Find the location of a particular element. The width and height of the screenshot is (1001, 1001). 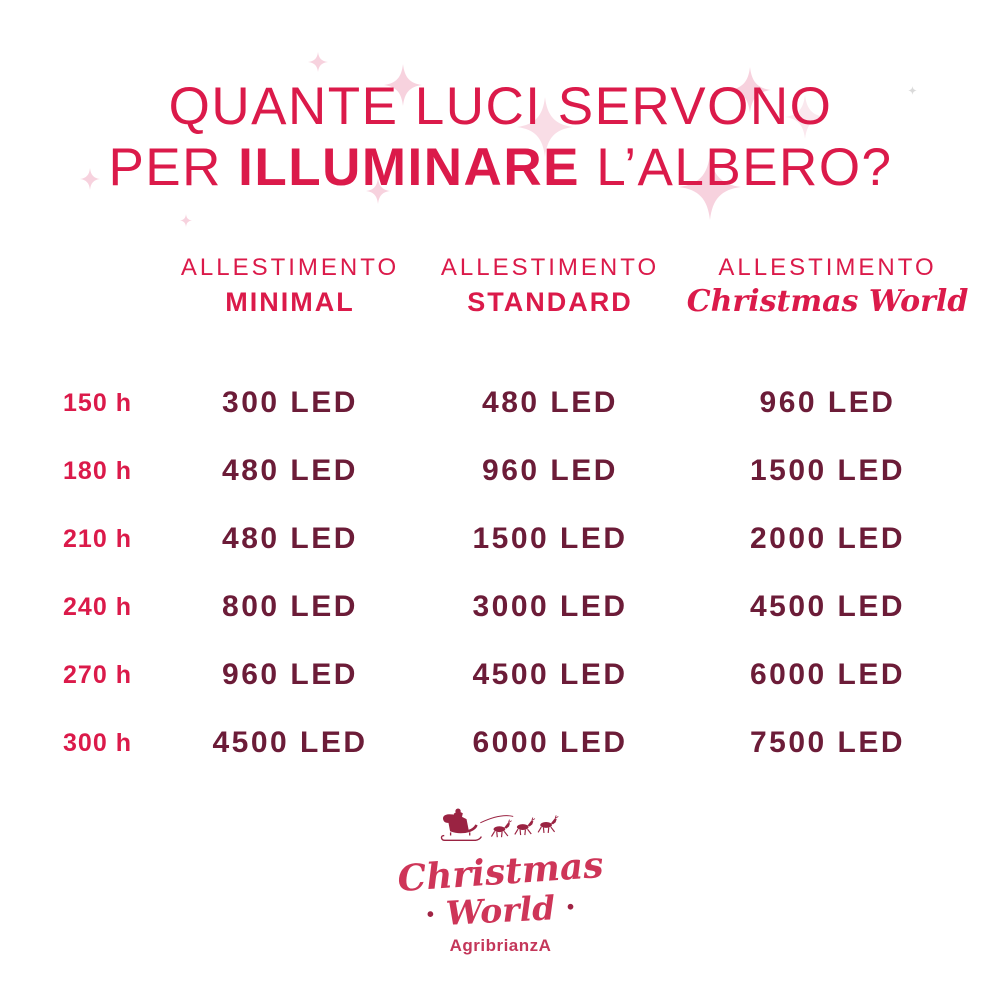

table-row: 240 h 800 LED 3000 LED 4500 LED is located at coordinates (500, 607).